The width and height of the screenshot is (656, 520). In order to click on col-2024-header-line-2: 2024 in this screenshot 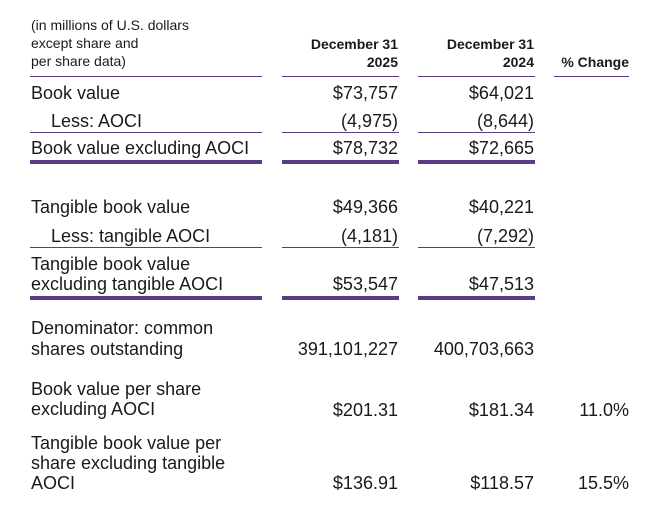, I will do `click(518, 62)`.